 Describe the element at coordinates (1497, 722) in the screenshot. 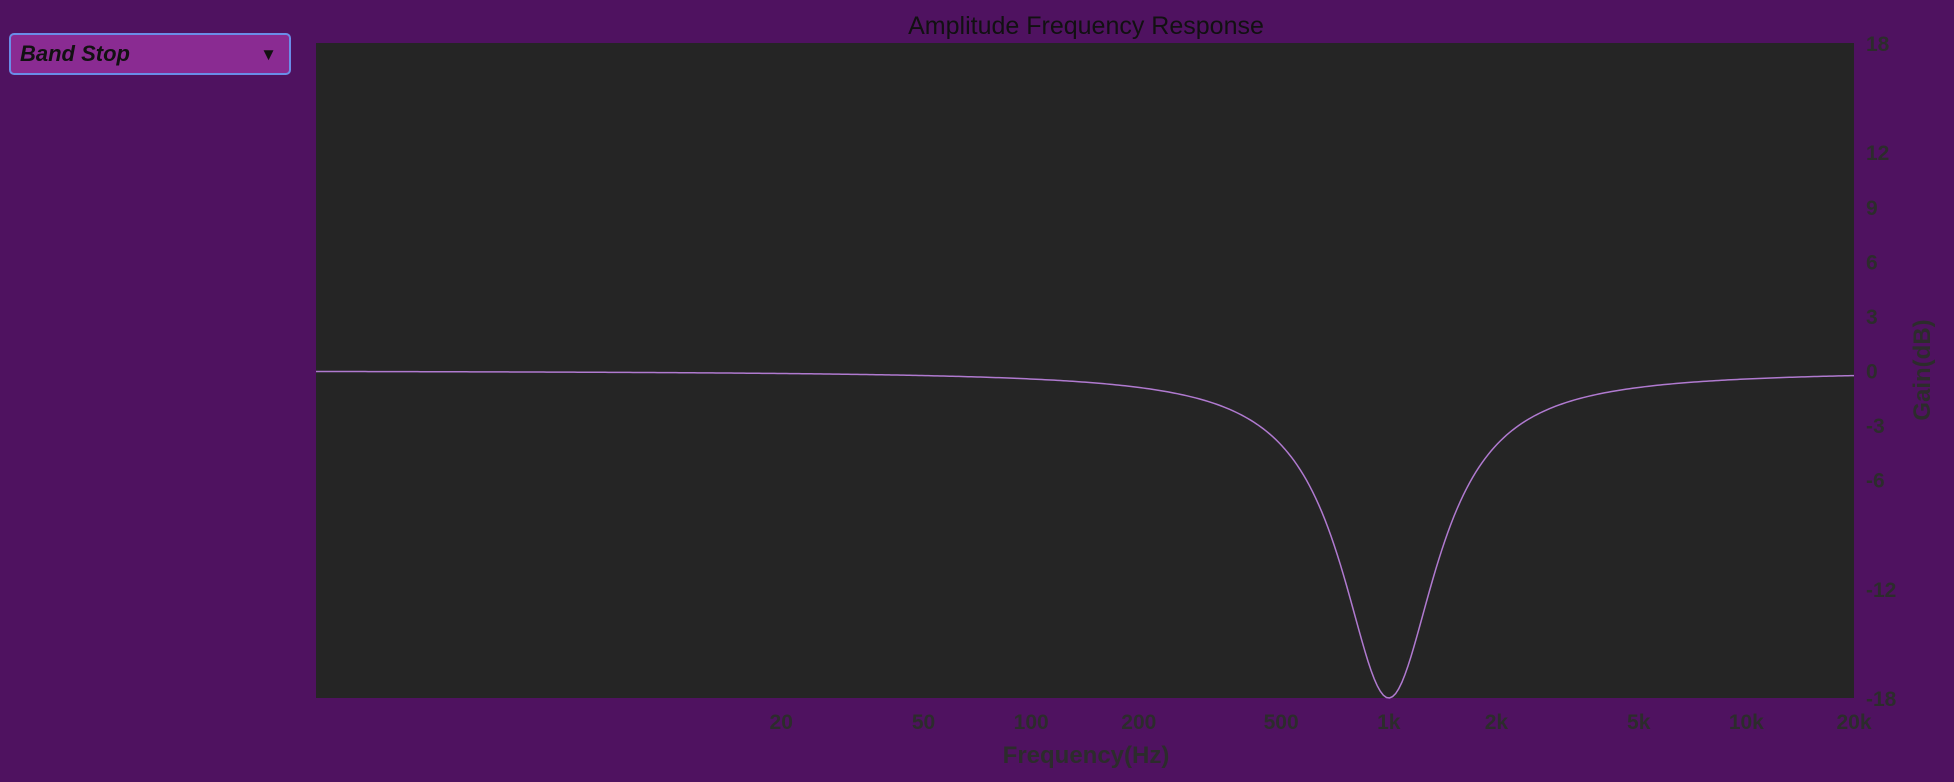

I see `x-tick-label: 2k` at that location.